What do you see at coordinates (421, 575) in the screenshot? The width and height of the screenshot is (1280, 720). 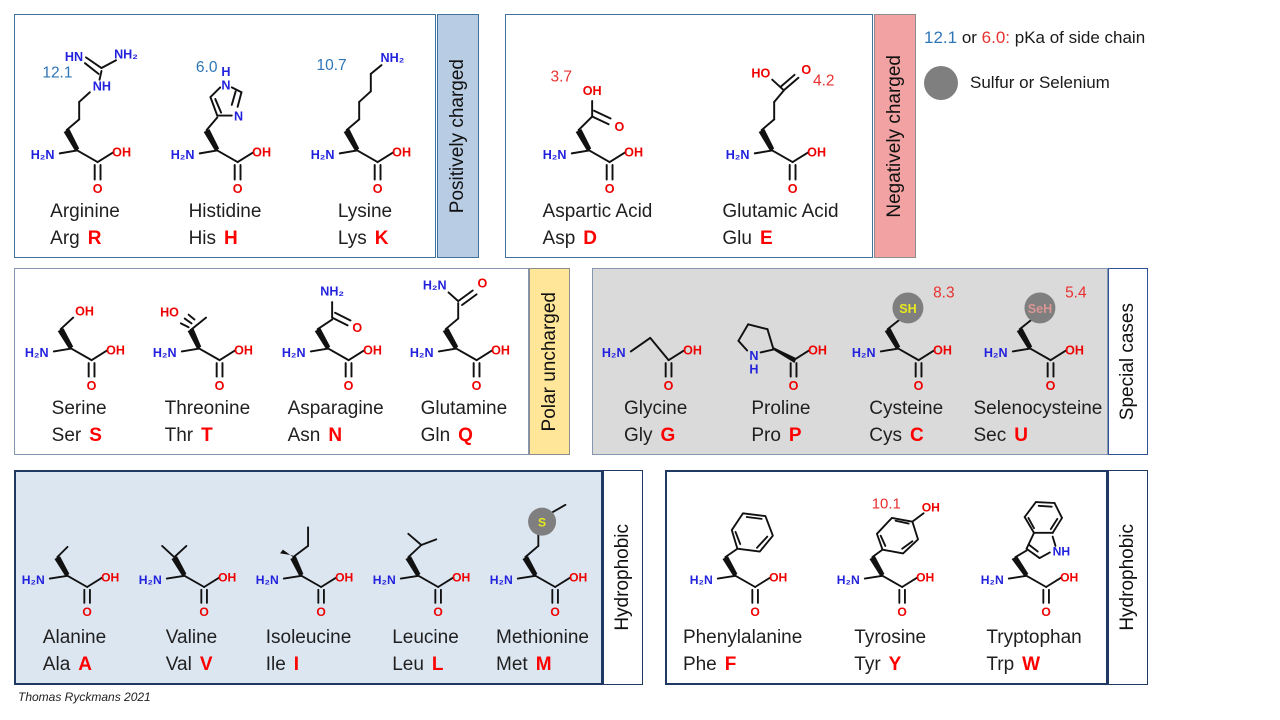 I see `leucine-structure: H₂N OH O` at bounding box center [421, 575].